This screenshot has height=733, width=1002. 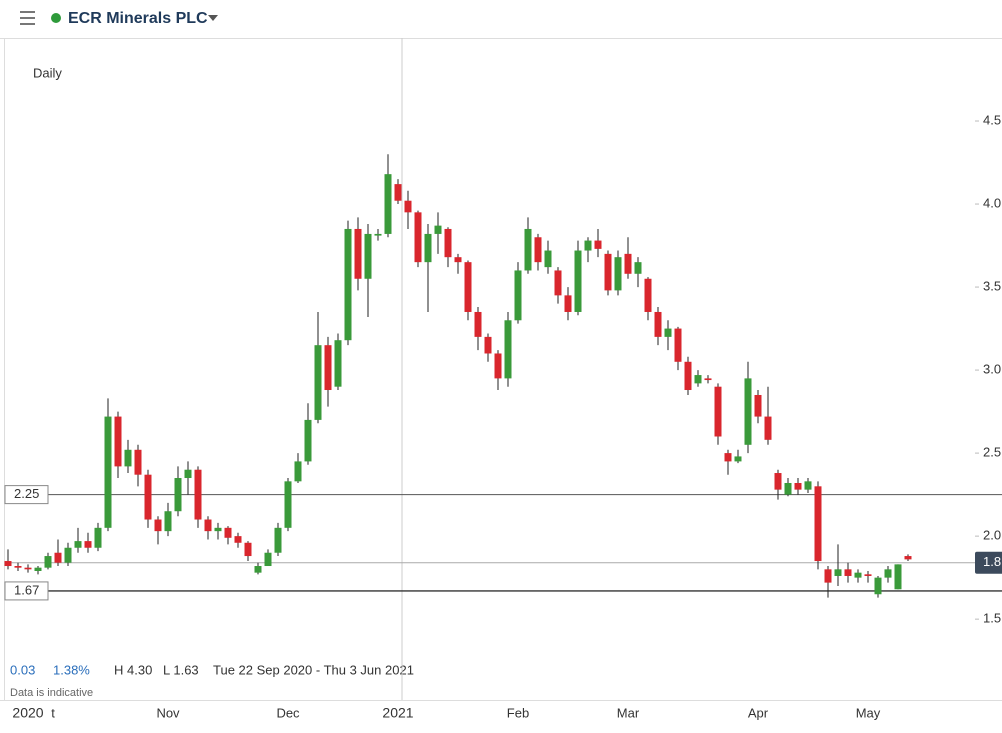 What do you see at coordinates (992, 452) in the screenshot?
I see `y-tick-label: 2.5` at bounding box center [992, 452].